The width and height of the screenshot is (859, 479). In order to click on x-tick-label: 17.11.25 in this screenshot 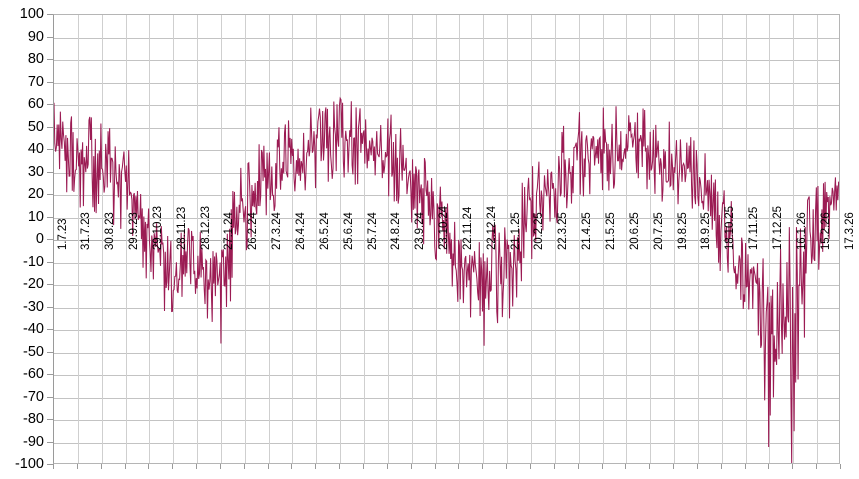, I will do `click(754, 228)`.